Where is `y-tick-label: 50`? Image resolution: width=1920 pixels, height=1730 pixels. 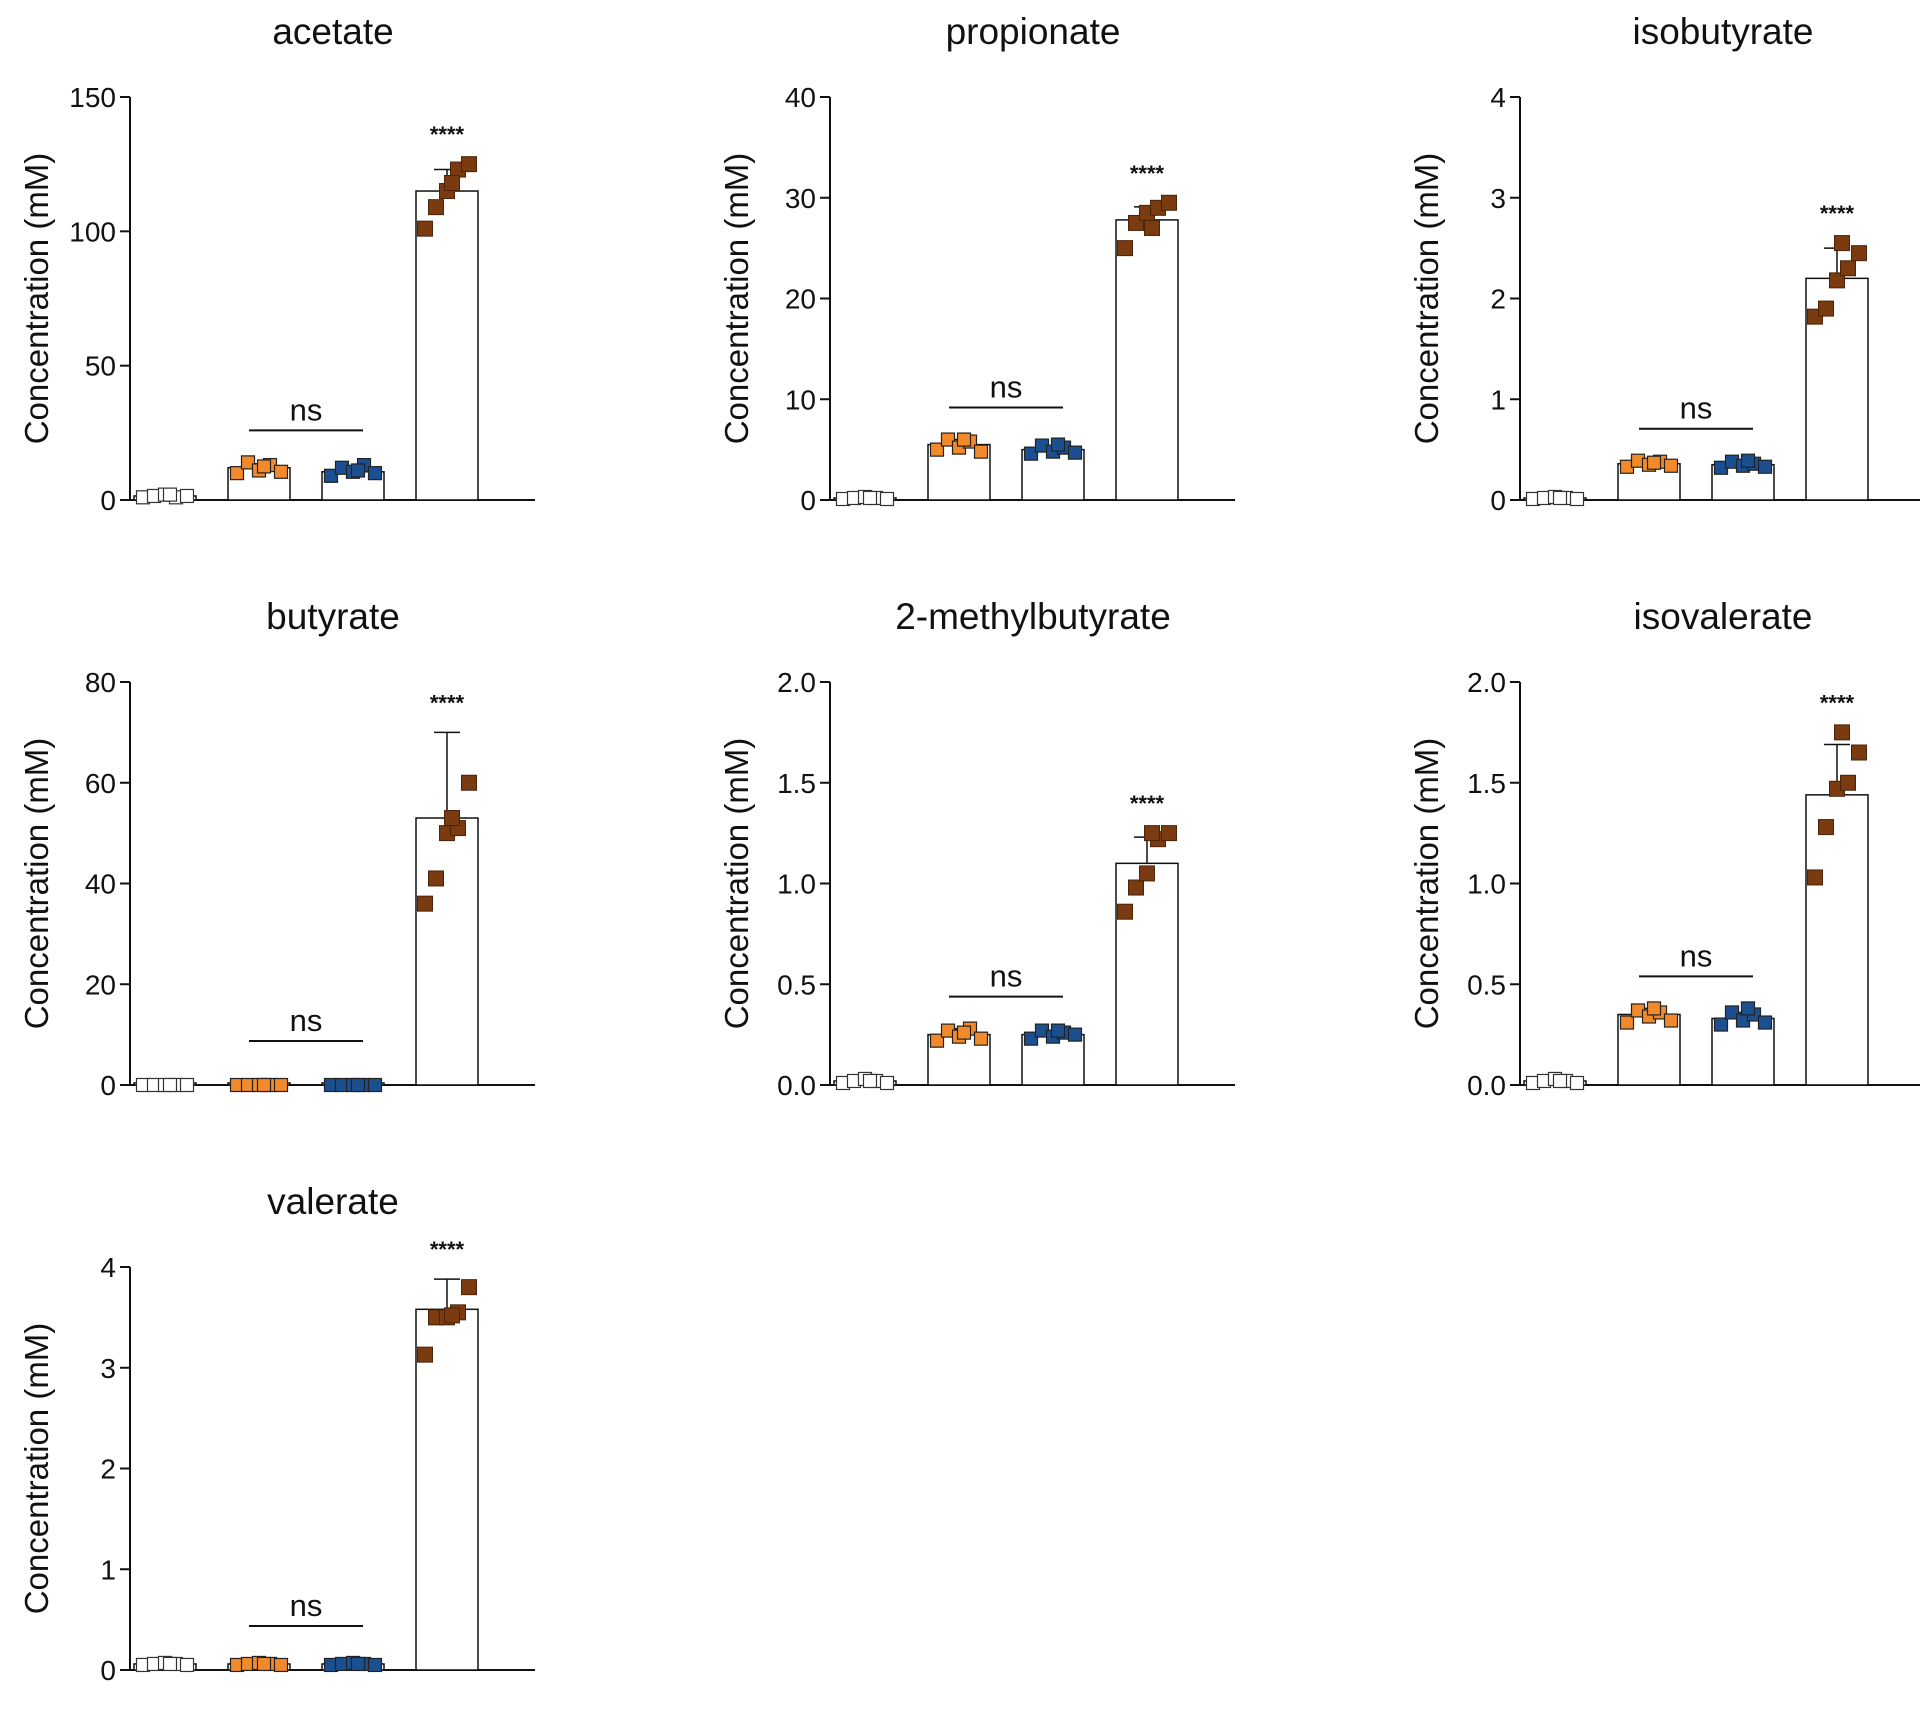 y-tick-label: 50 is located at coordinates (100, 366).